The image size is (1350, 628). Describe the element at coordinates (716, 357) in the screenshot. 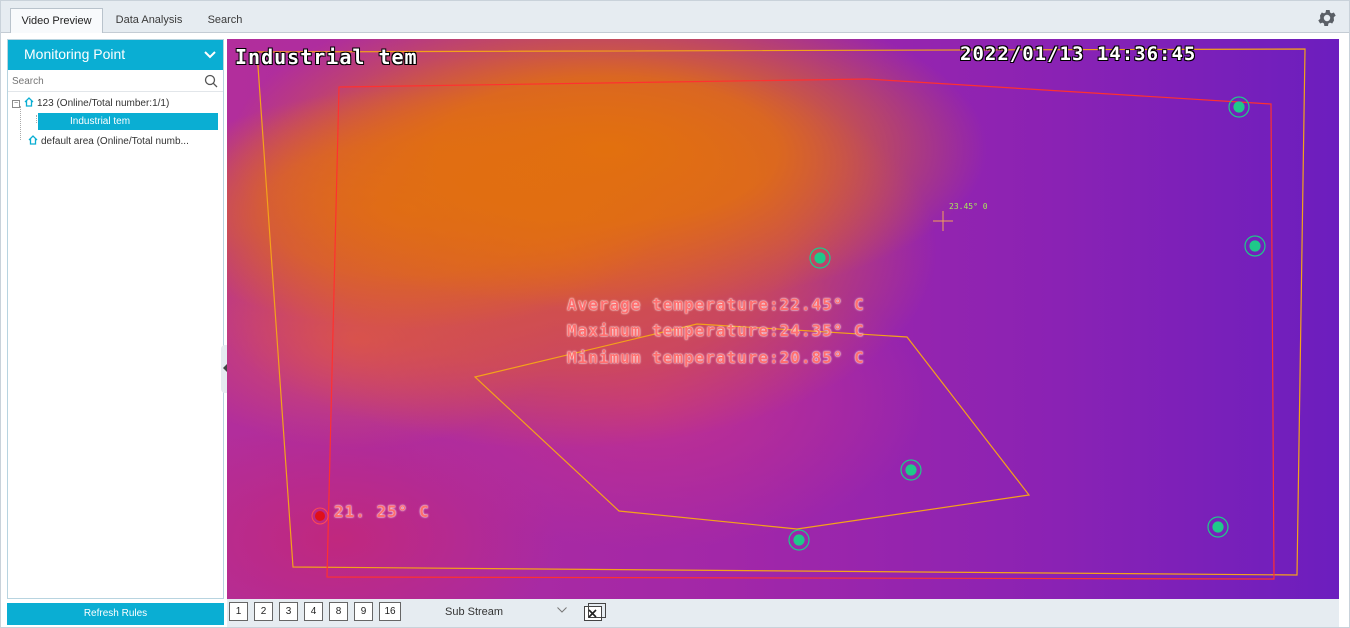

I see `minimum-temperature: Minimum temperature:20.85° C` at that location.